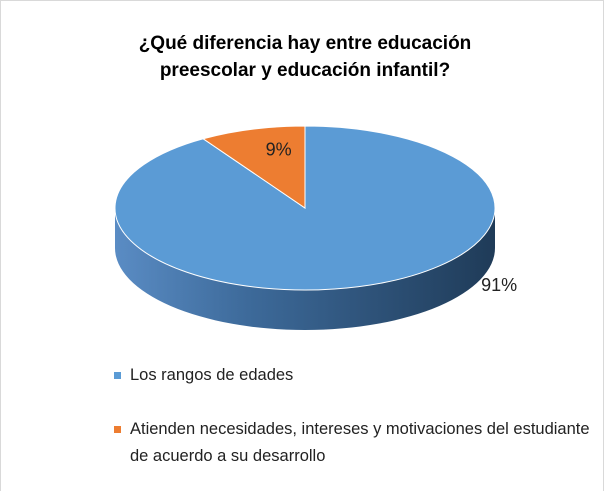 The height and width of the screenshot is (491, 605). I want to click on legend-item: Los rangos de edades, so click(357, 375).